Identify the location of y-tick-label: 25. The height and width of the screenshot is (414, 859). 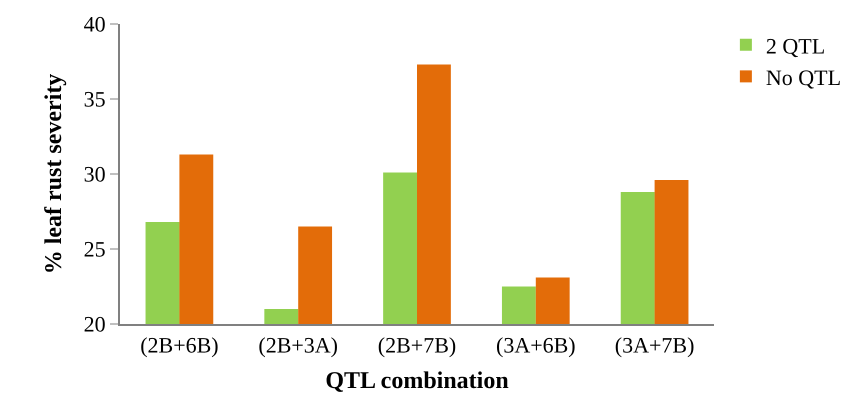
(95, 249).